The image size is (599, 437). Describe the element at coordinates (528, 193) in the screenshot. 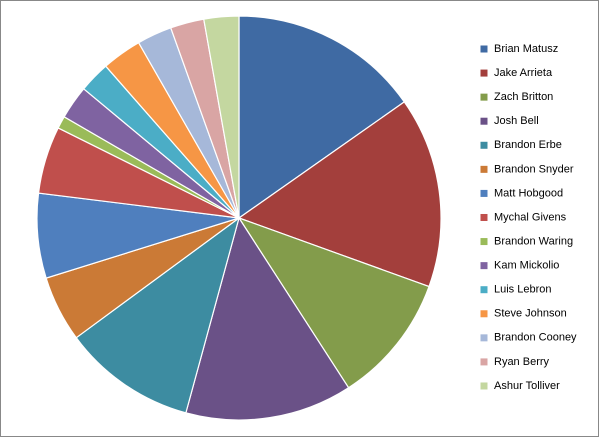

I see `legend-label: Matt Hobgood` at that location.